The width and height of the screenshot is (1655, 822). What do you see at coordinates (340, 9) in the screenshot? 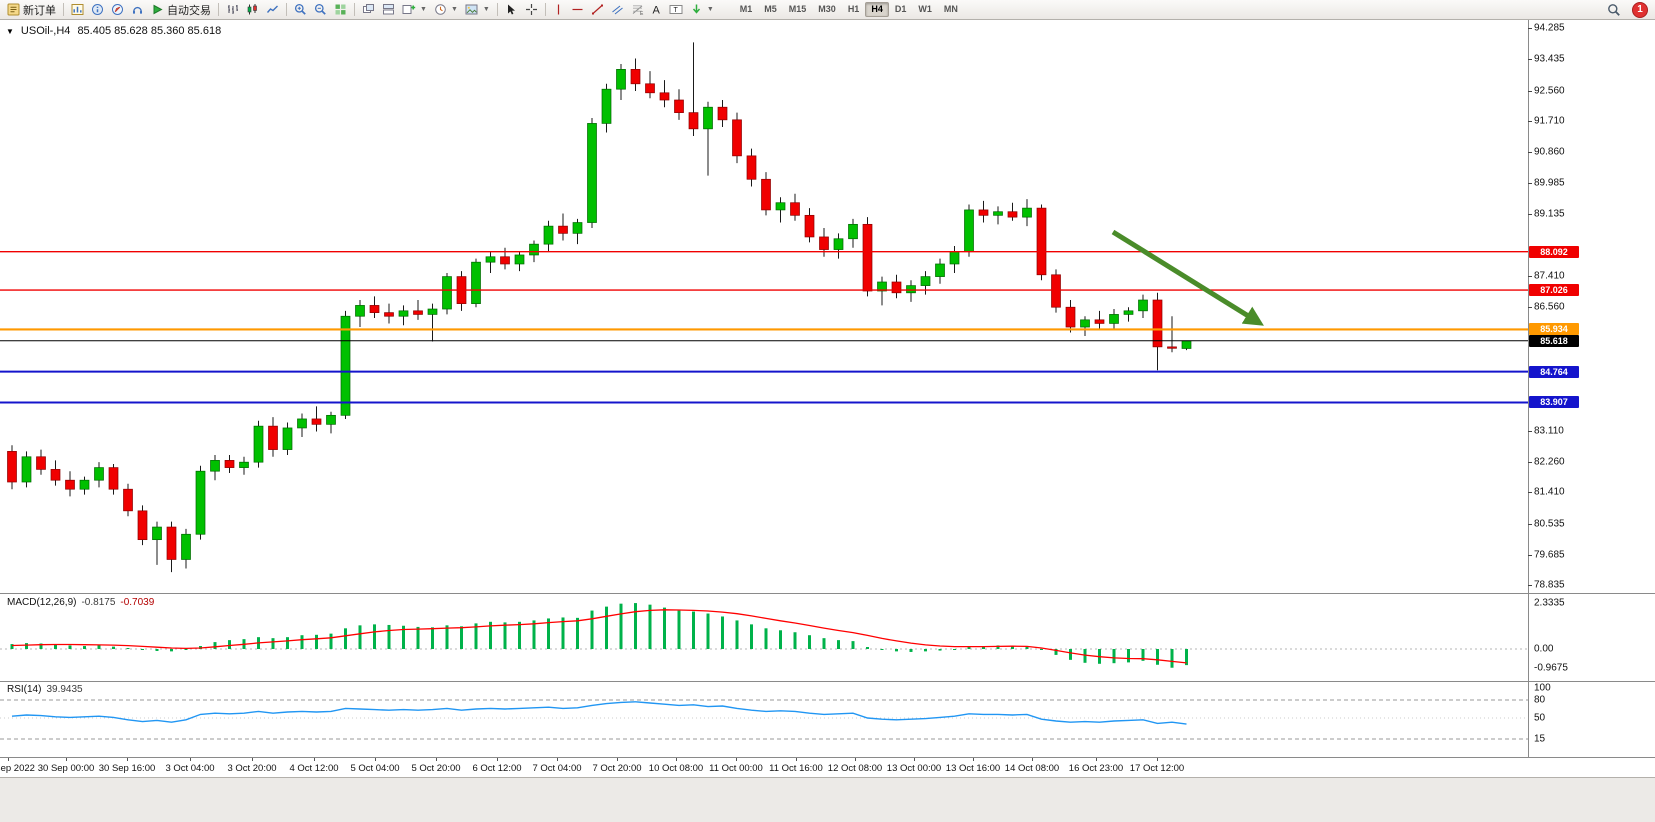
I see `tile-windows-button` at bounding box center [340, 9].